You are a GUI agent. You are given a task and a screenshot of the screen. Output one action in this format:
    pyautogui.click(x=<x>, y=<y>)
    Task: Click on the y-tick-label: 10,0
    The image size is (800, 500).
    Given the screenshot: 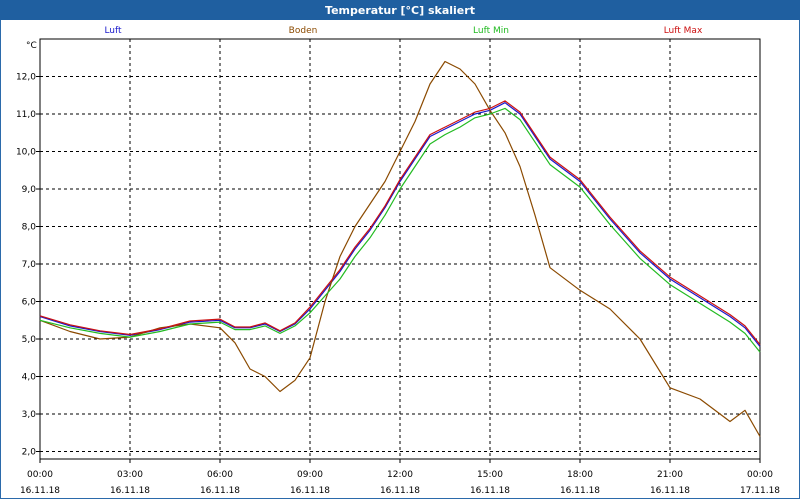 What is the action you would take?
    pyautogui.click(x=26, y=153)
    